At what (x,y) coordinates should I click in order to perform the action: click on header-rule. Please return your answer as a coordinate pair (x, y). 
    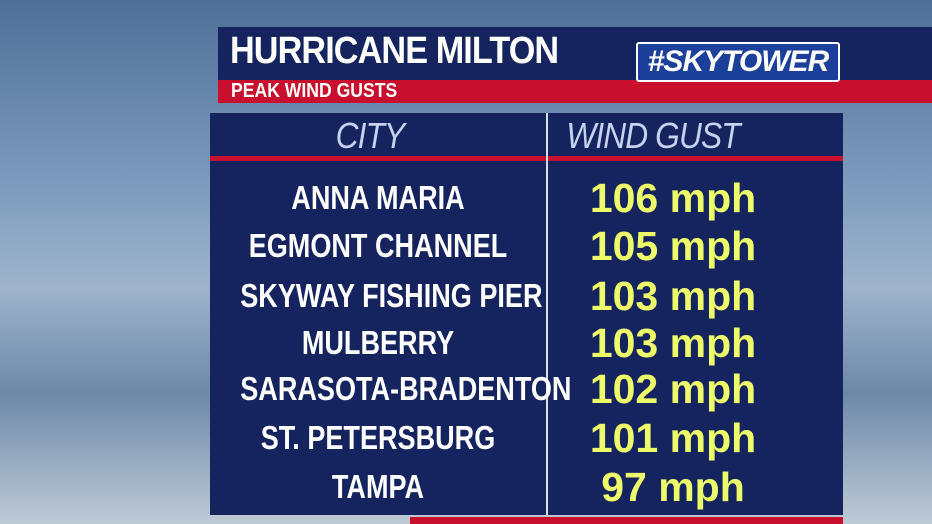
    Looking at the image, I should click on (526, 158).